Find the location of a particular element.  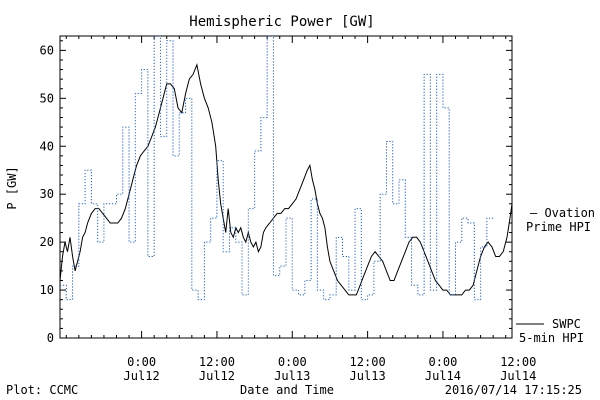

y-tick-label: 0 is located at coordinates (50, 338).